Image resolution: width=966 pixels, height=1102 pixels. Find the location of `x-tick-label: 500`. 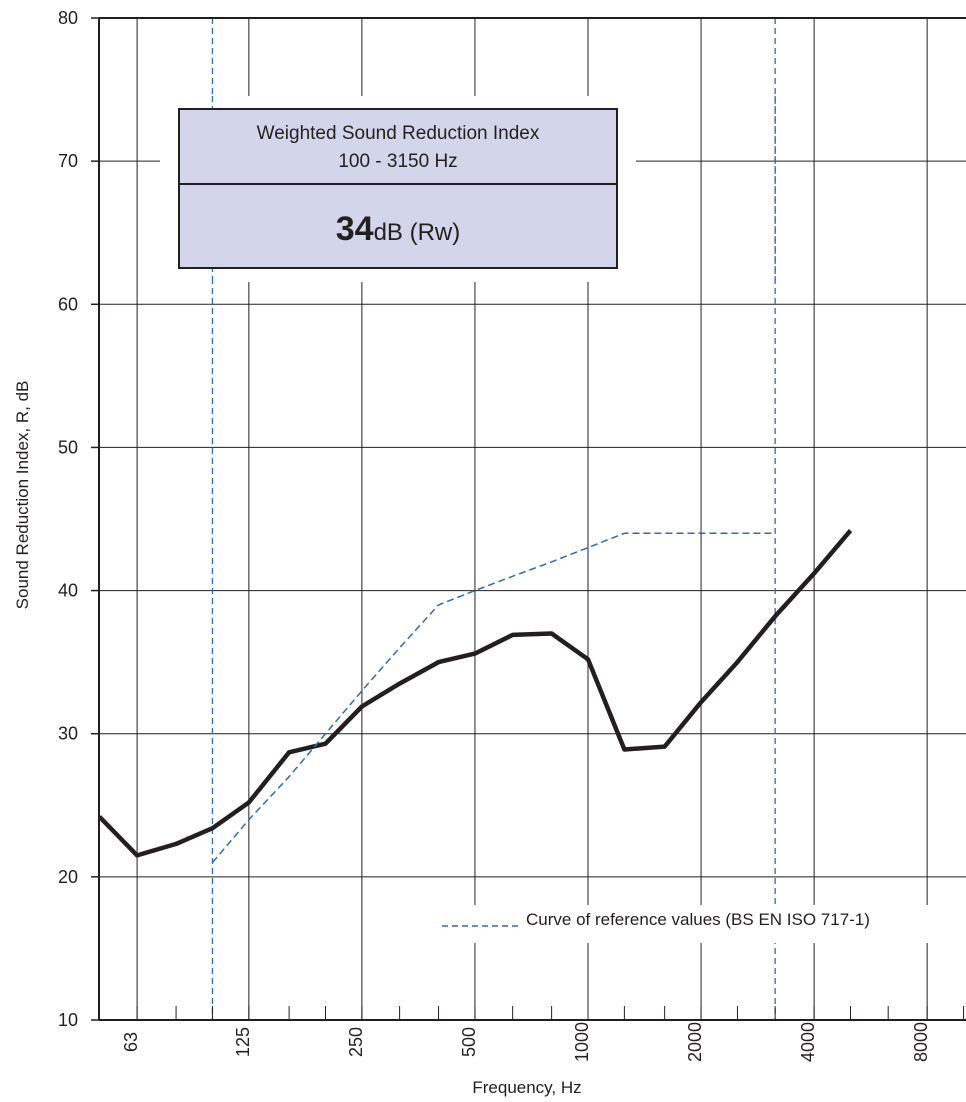

x-tick-label: 500 is located at coordinates (469, 1042).